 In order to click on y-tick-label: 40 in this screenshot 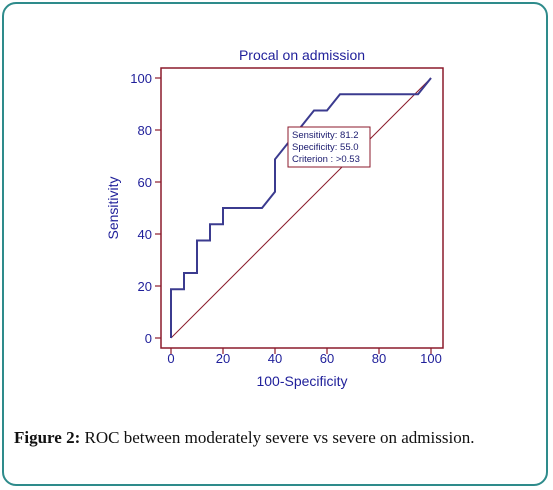, I will do `click(145, 234)`.